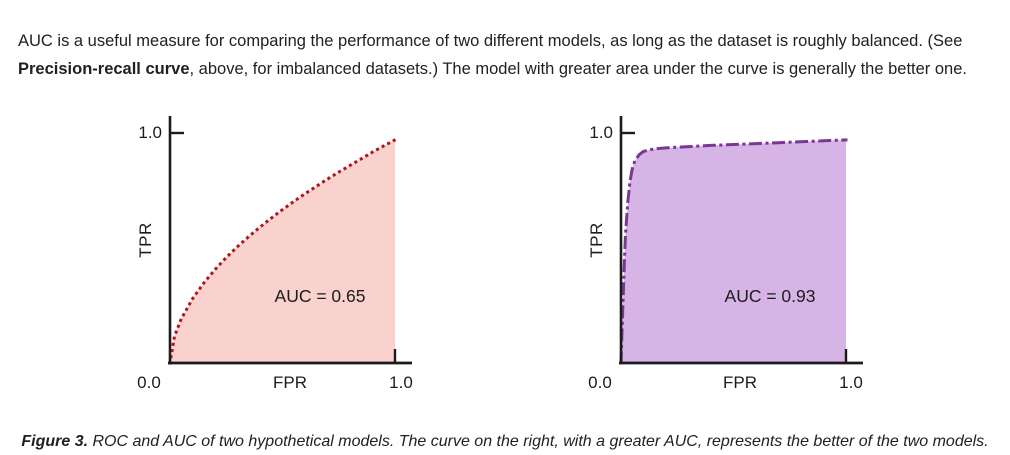  I want to click on auc-annotation: AUC = 0.93, so click(770, 296).